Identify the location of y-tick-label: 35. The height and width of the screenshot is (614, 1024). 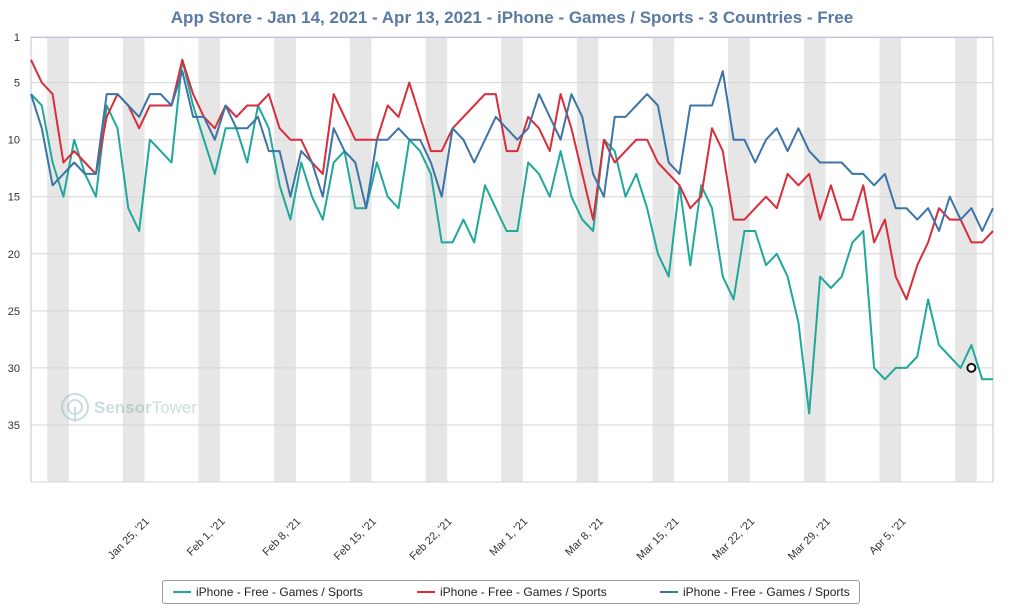
(14, 426).